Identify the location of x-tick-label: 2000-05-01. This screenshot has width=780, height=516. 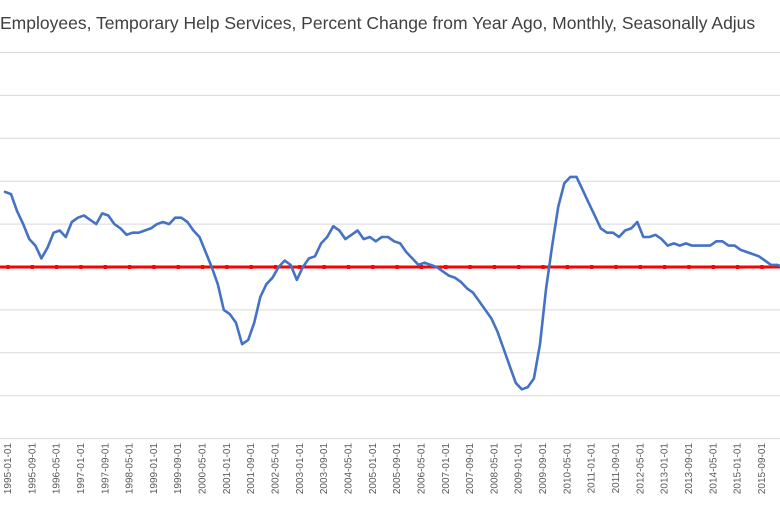
(203, 469).